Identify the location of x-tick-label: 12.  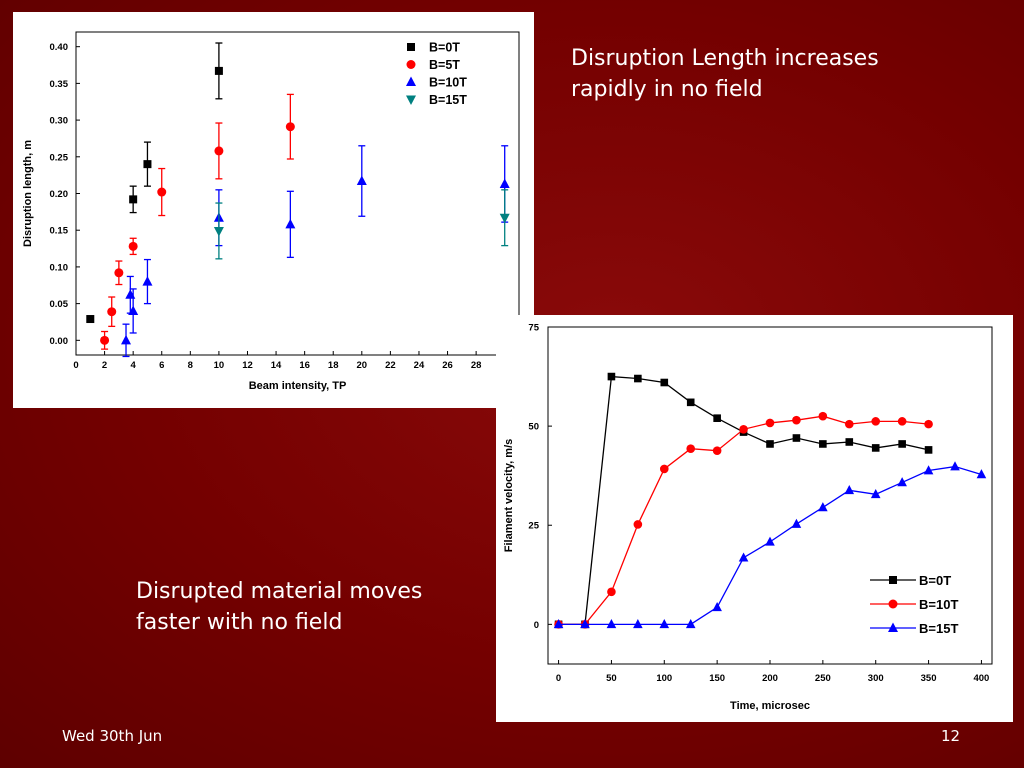
(247, 365).